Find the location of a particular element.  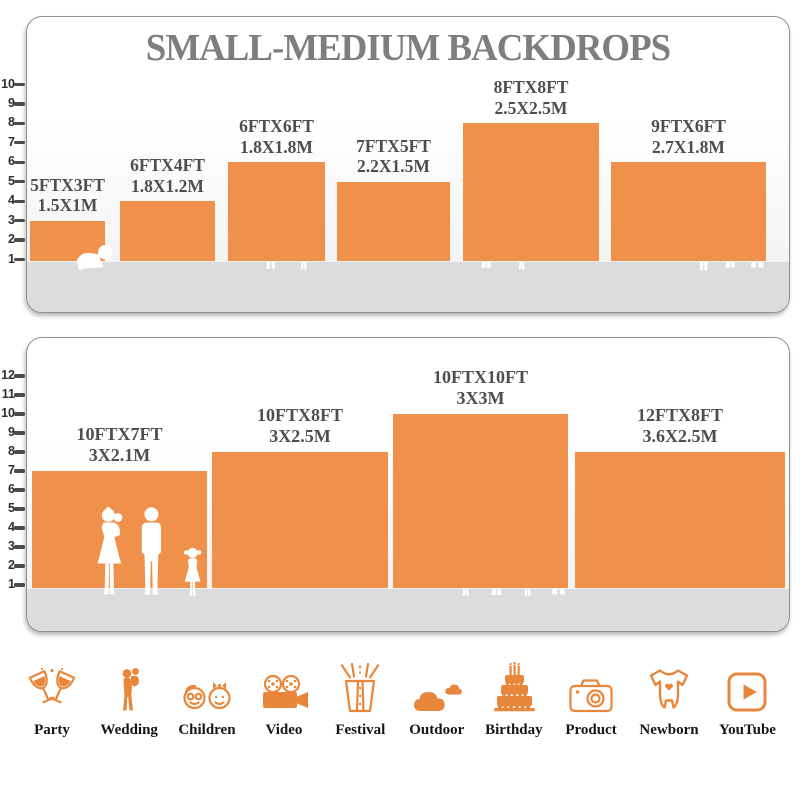

category-label: Party is located at coordinates (52, 730).